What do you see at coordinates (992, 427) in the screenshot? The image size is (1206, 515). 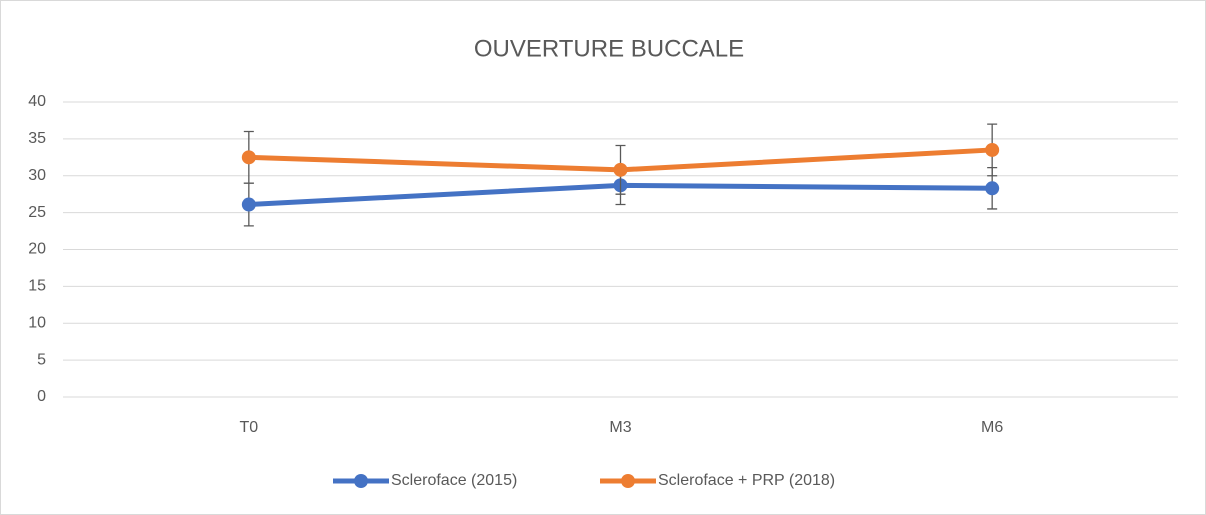 I see `x-tick-label: M6` at bounding box center [992, 427].